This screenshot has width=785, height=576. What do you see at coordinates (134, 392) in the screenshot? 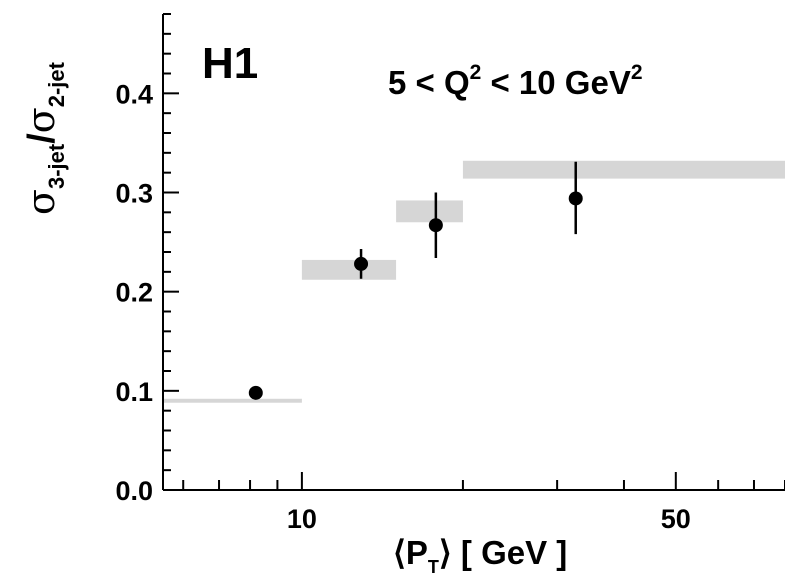
I see `y-tick-label-1: 0.1` at bounding box center [134, 392].